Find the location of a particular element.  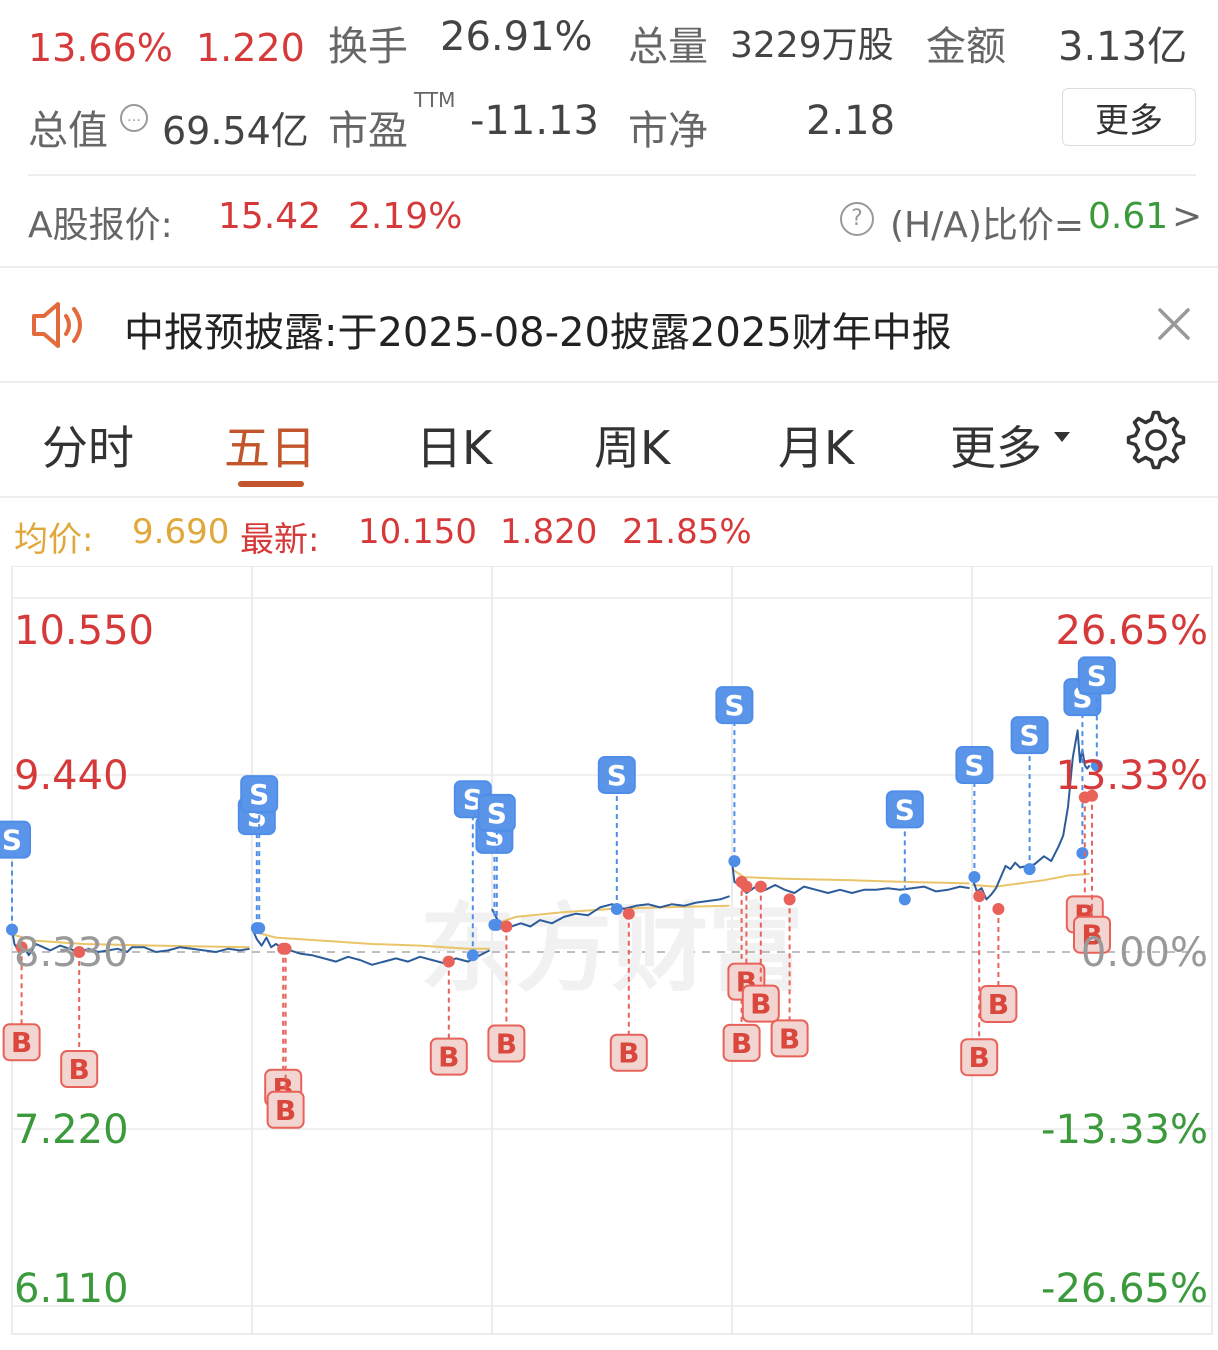

dropdown-triangle-icon is located at coordinates (1062, 437).